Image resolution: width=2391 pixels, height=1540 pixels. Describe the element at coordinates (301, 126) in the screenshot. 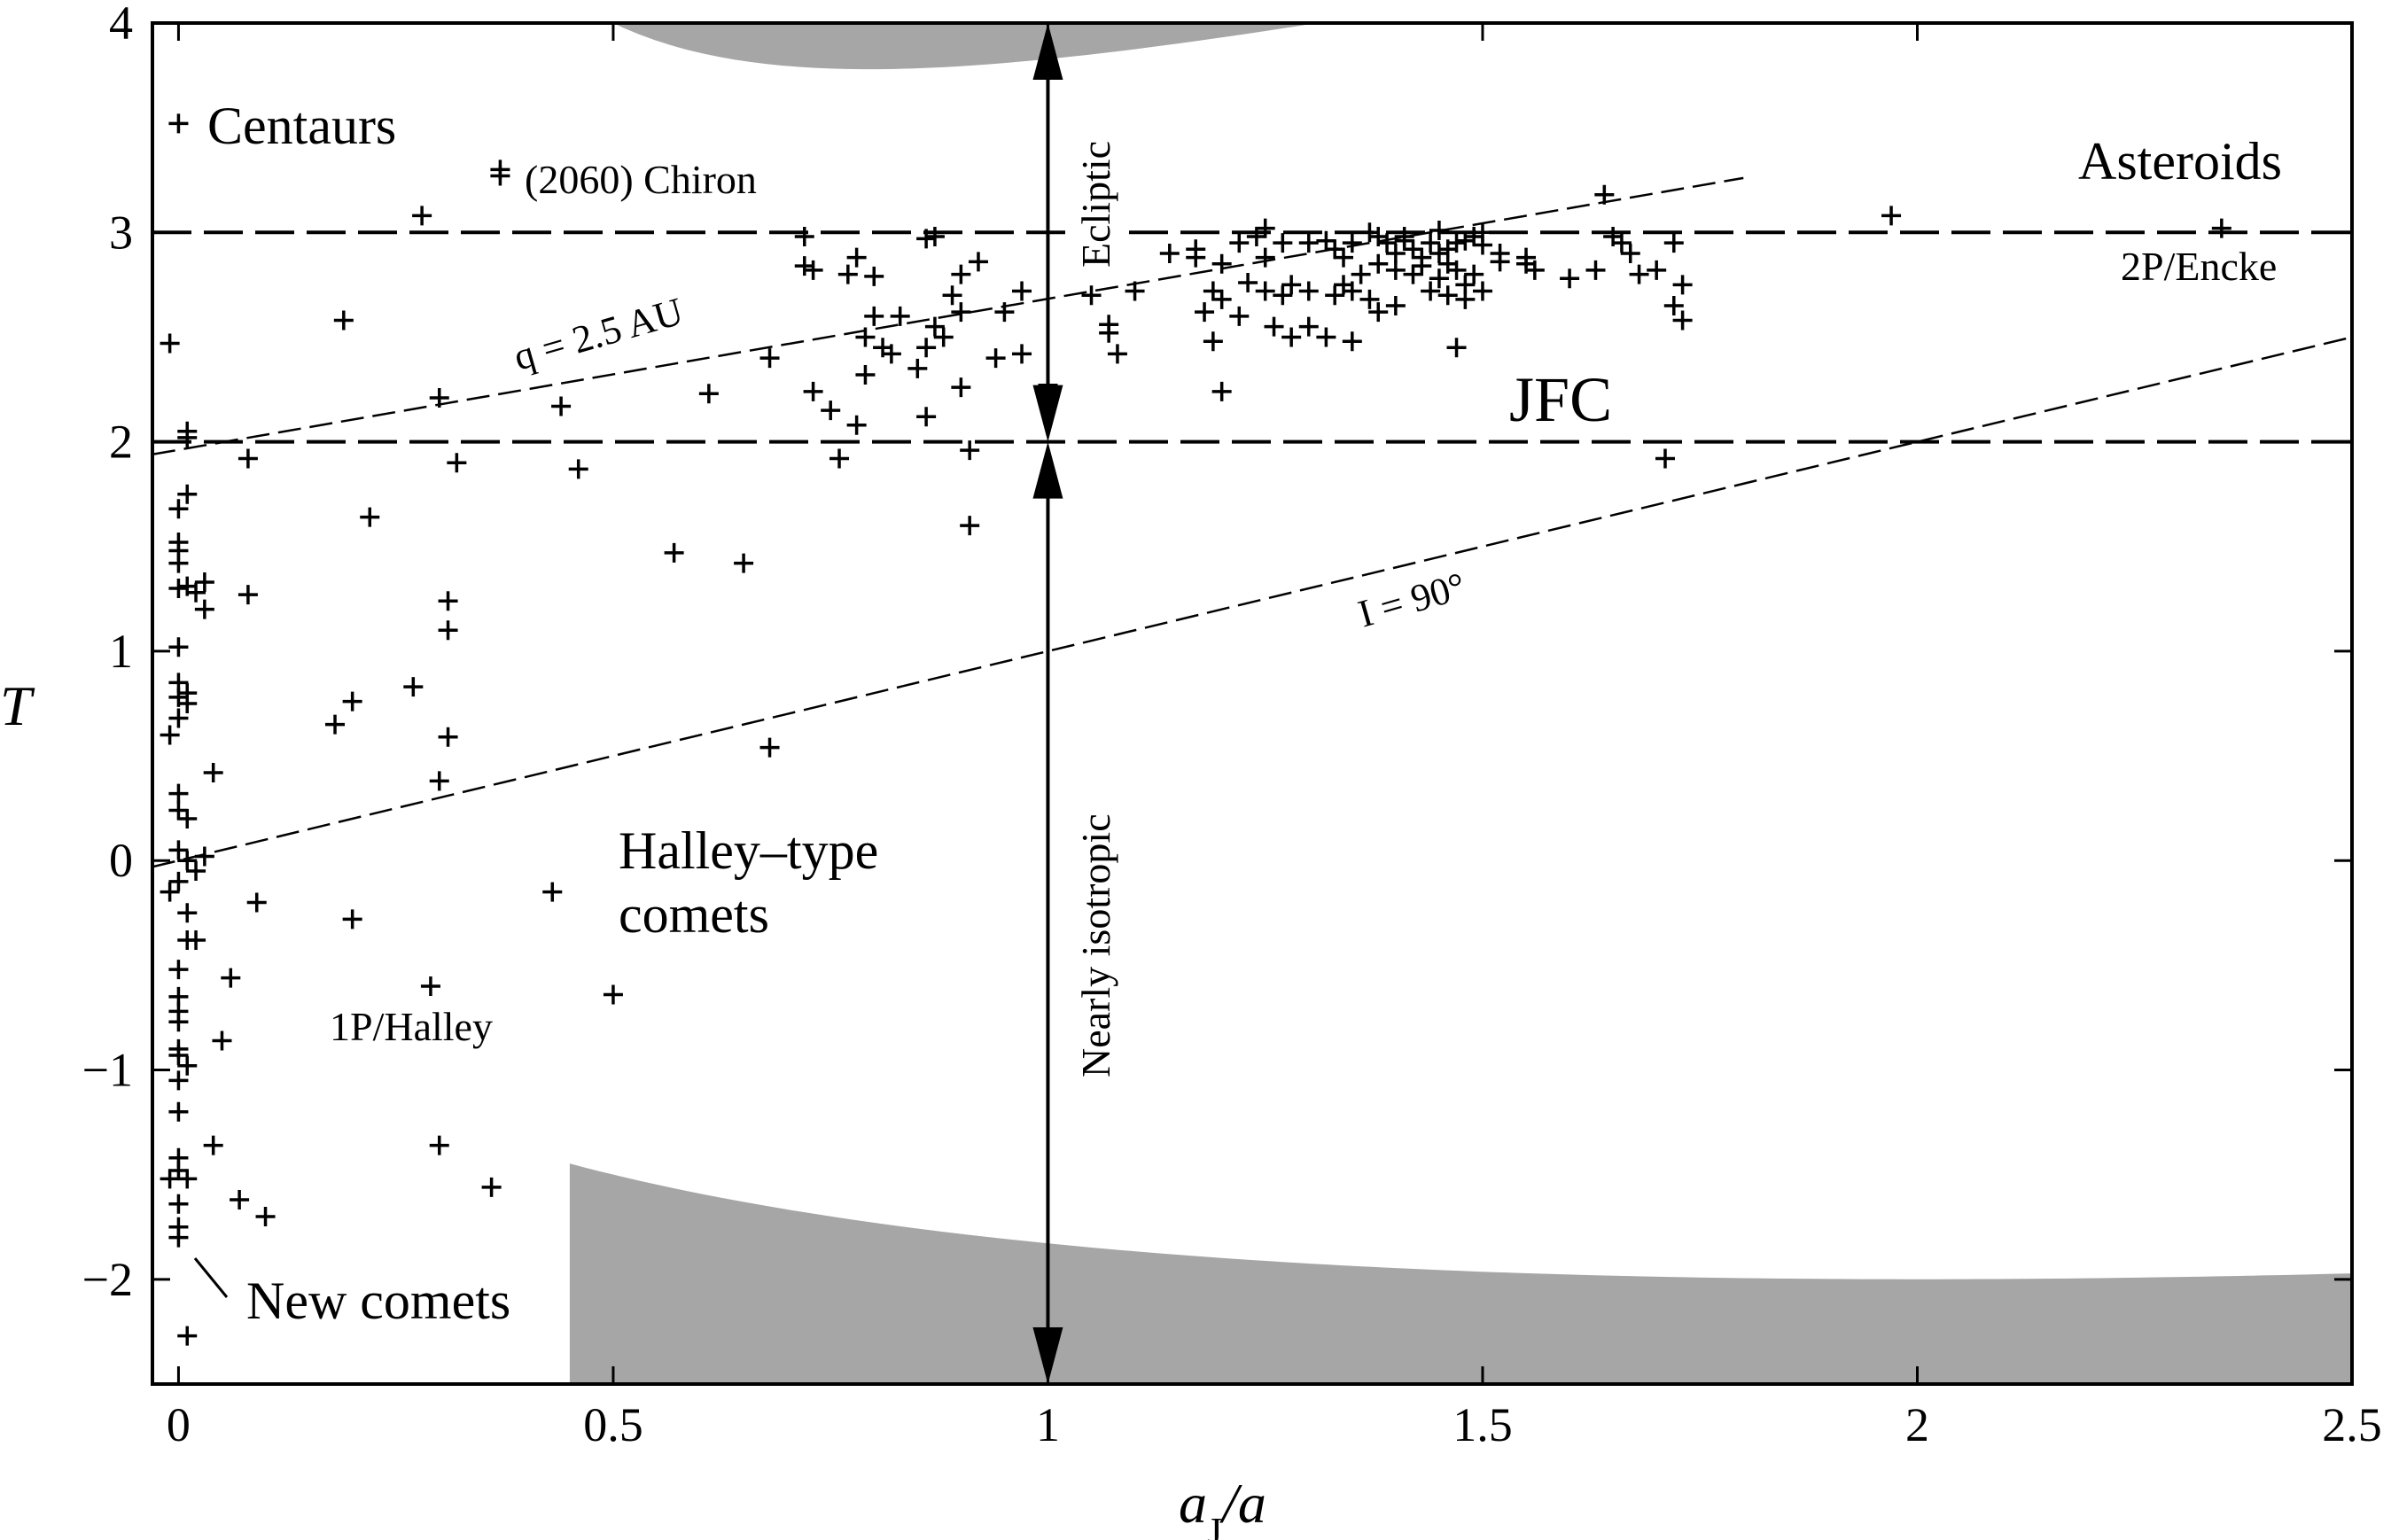

I see `label-centaurs: Centaurs` at that location.